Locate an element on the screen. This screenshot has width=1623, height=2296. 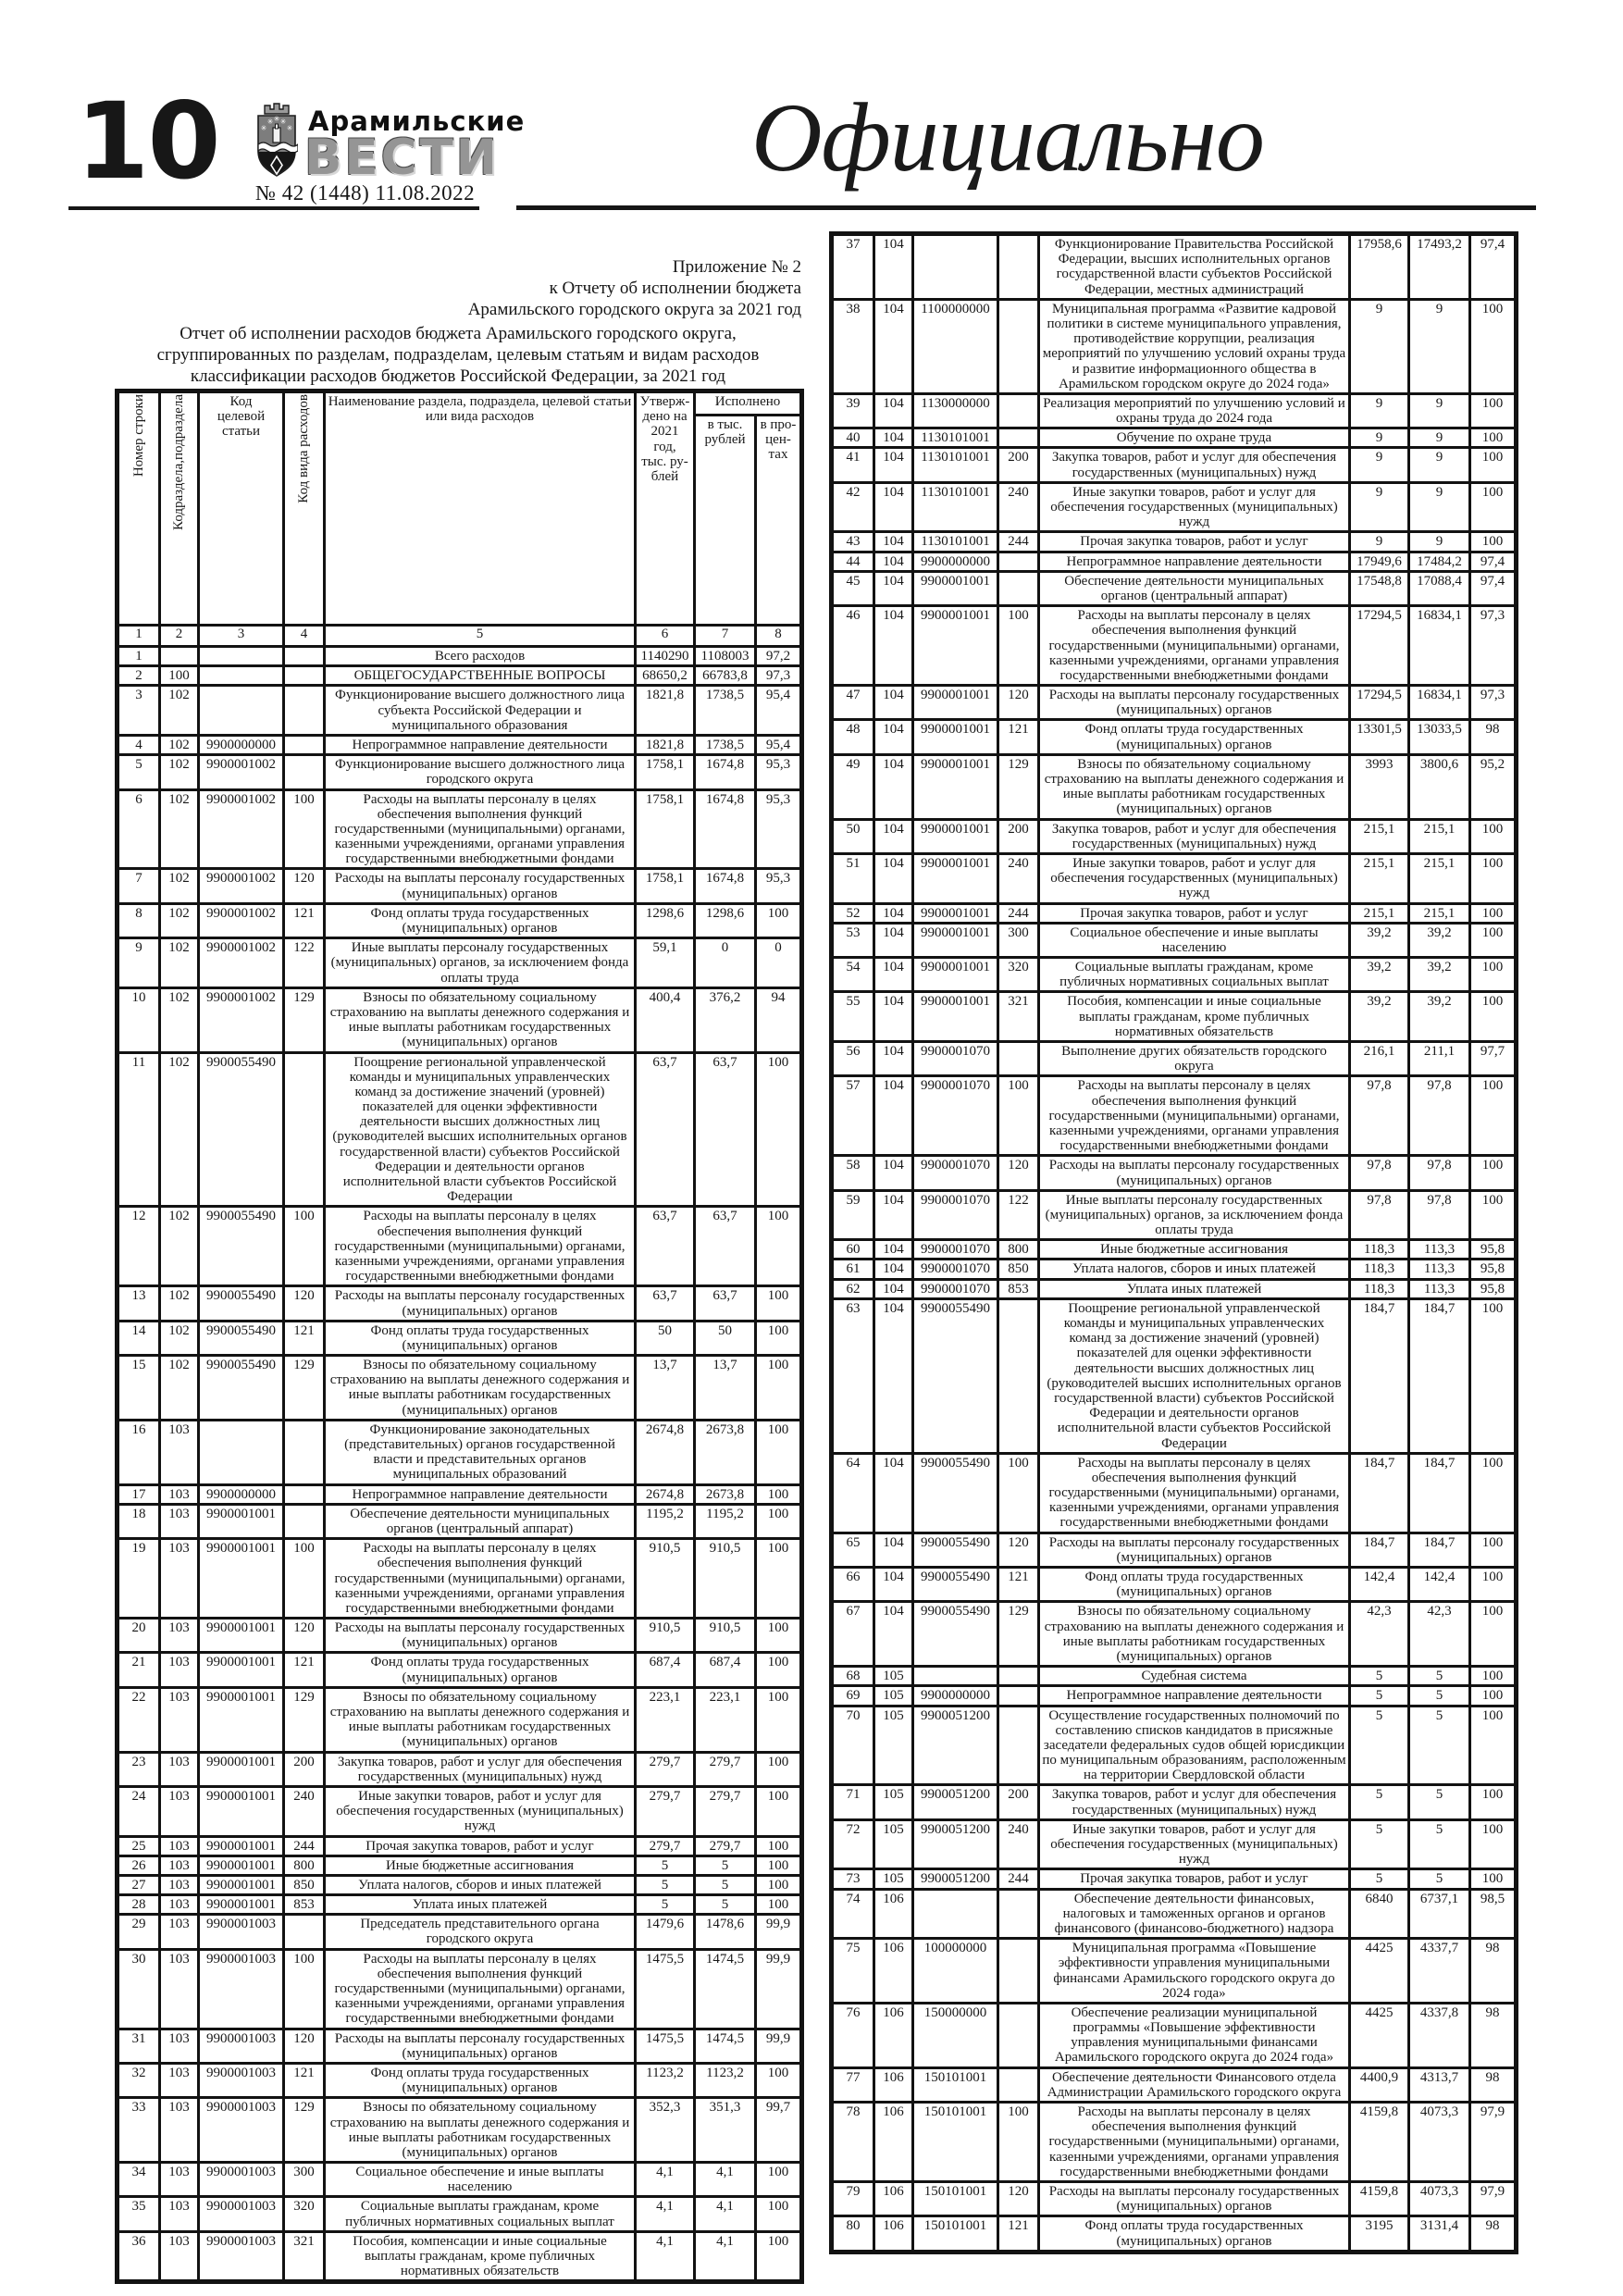
executed-thousand-rub-cell: 1674,8 is located at coordinates (725, 886).